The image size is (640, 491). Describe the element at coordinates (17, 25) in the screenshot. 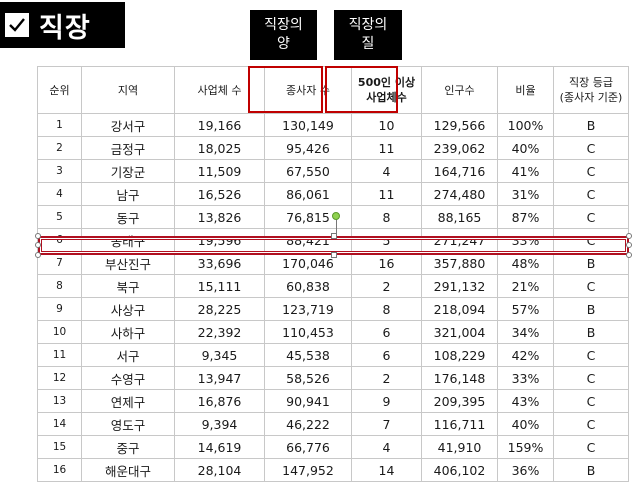

I see `checkmark-icon` at that location.